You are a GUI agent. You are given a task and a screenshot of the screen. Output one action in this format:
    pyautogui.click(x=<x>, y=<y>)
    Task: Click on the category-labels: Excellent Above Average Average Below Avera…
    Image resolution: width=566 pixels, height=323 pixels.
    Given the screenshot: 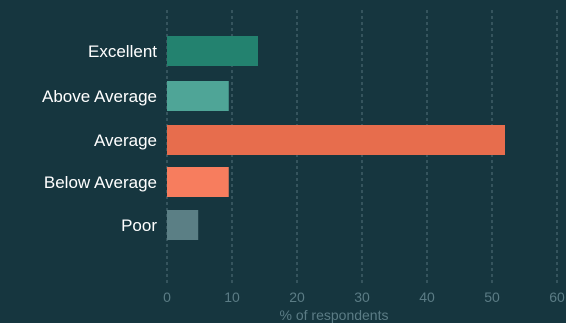 What is the action you would take?
    pyautogui.click(x=99, y=138)
    